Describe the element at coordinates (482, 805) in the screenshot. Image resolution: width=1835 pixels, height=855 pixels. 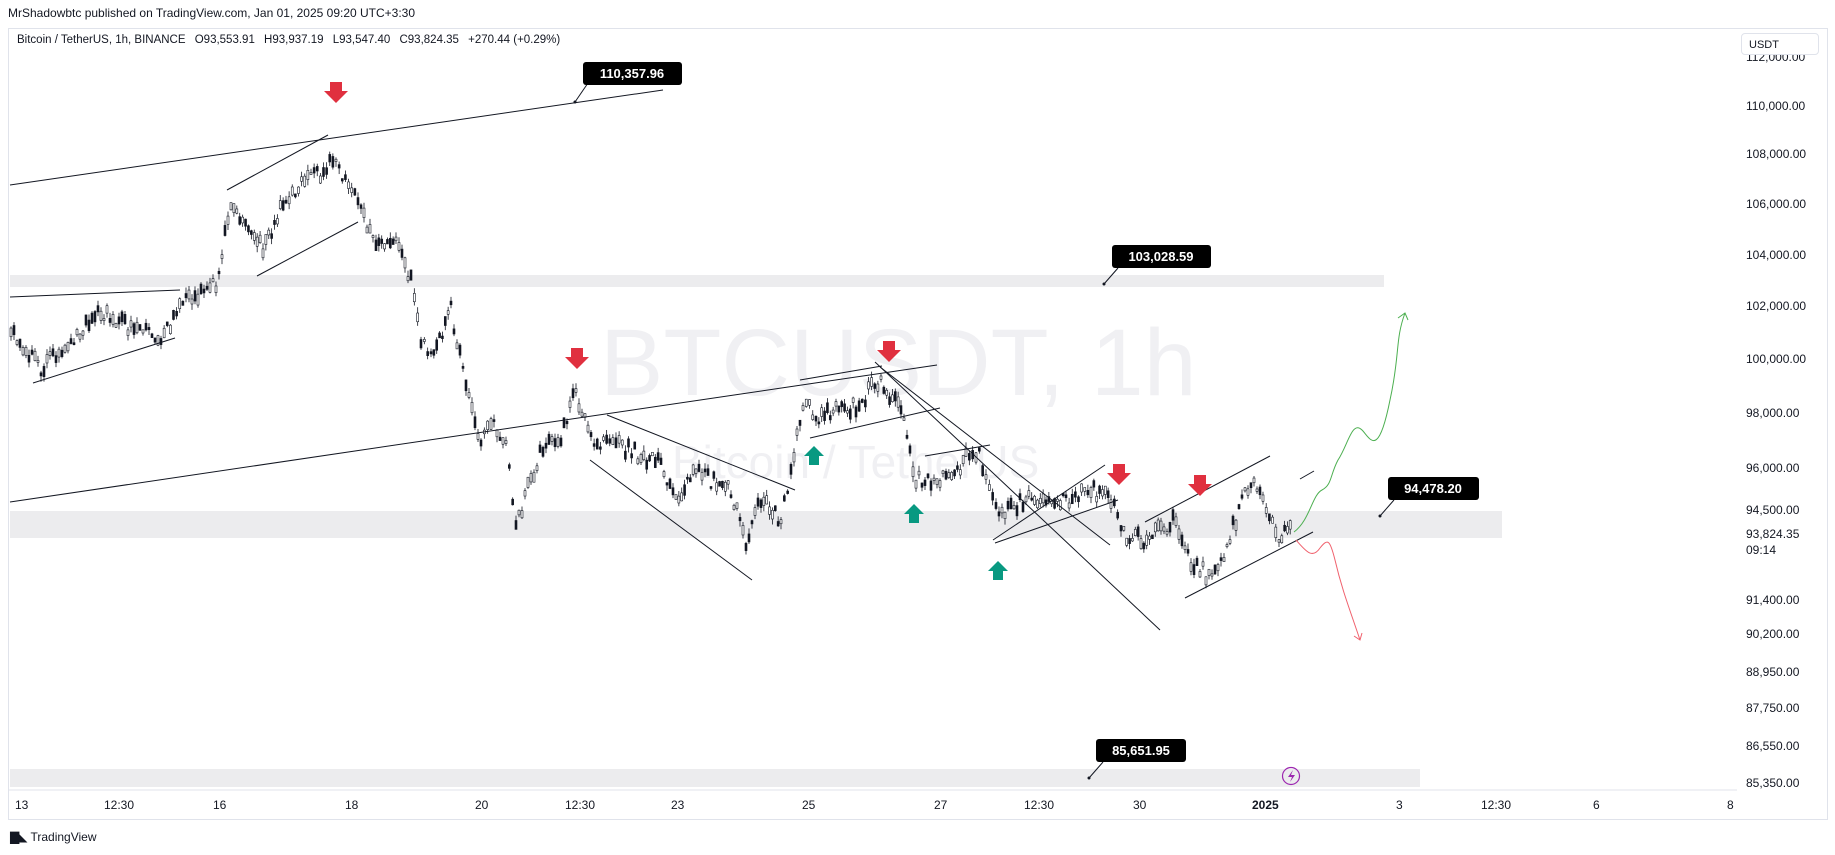
I see `time-axis-label: 20` at that location.